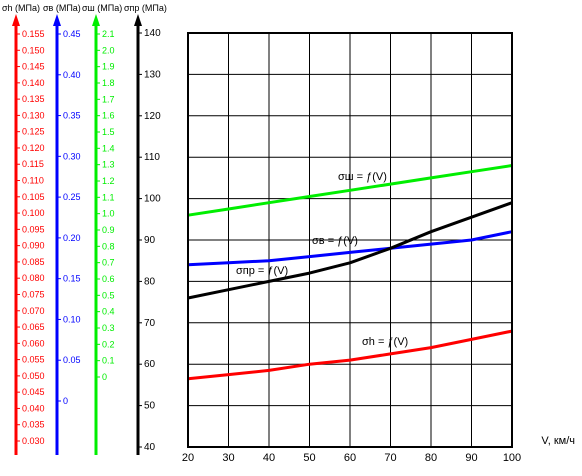 Image resolution: width=582 pixels, height=476 pixels. Describe the element at coordinates (108, 50) in the screenshot. I see `axis-tick-label-sigma_sh: 2.0` at that location.